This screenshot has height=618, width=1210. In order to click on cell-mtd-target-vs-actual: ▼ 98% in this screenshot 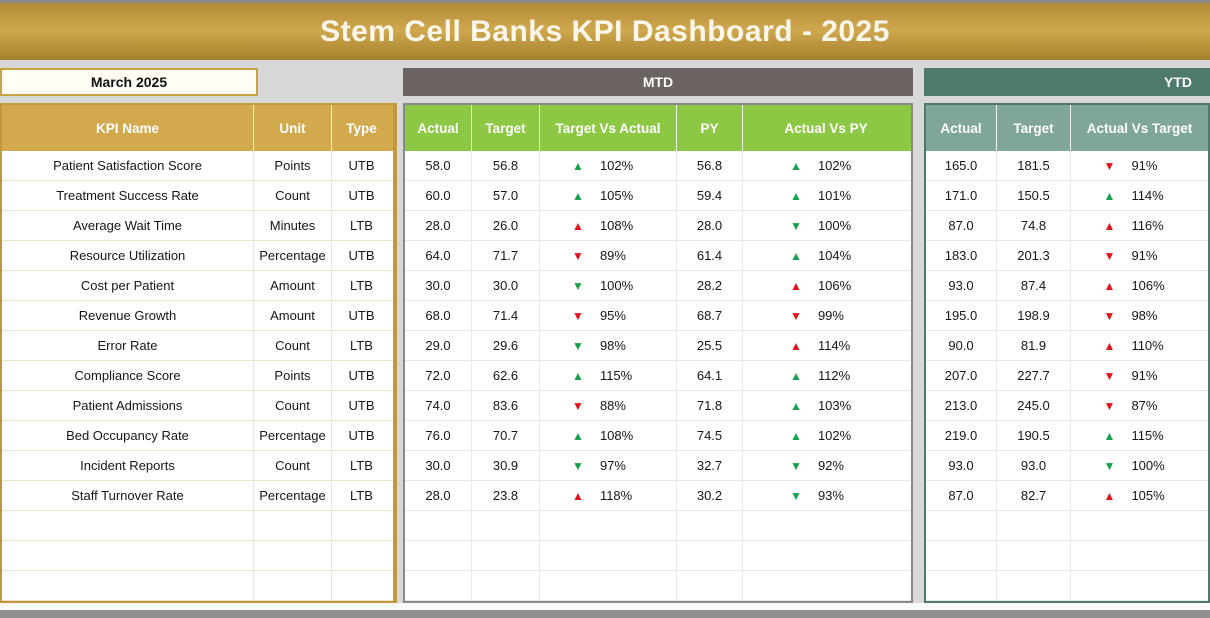, I will do `click(608, 345)`.